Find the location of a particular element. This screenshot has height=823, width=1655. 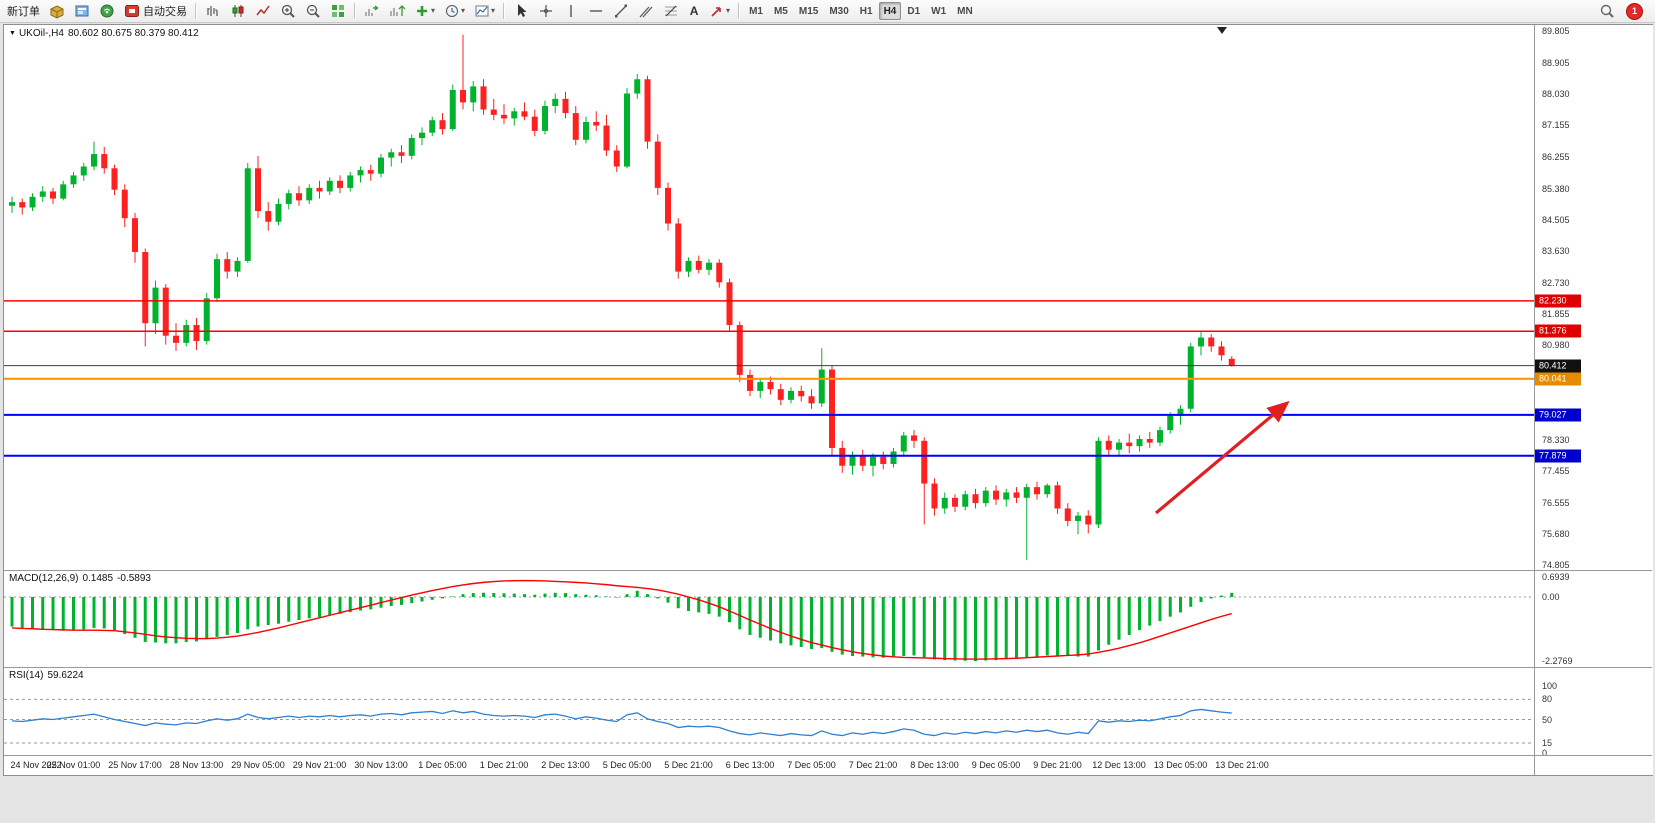

trend-arrow-annotation is located at coordinates (1222, 457).